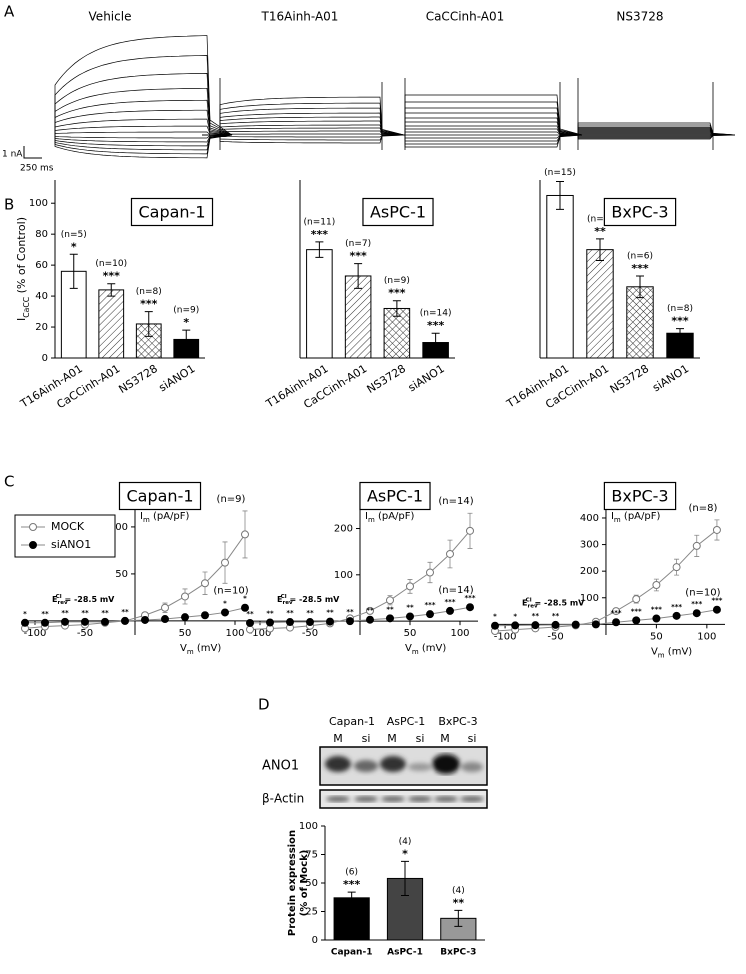  Describe the element at coordinates (185, 633) in the screenshot. I see `x-tick-label: 50` at that location.